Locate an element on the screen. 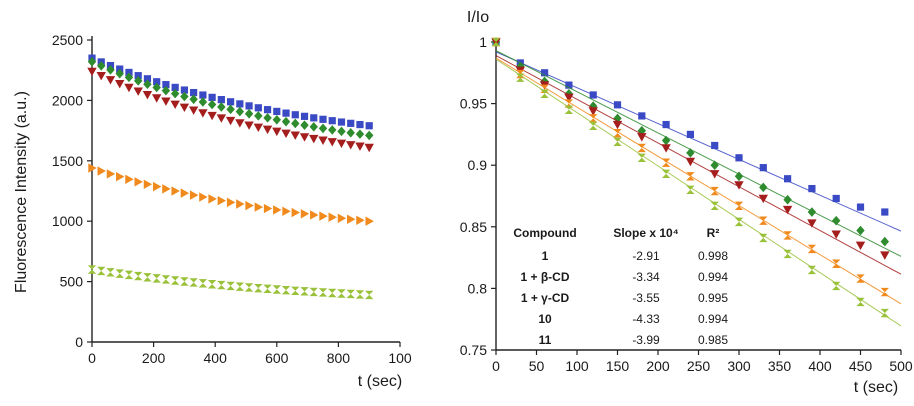  y-tick-label: 0.85 is located at coordinates (473, 227).